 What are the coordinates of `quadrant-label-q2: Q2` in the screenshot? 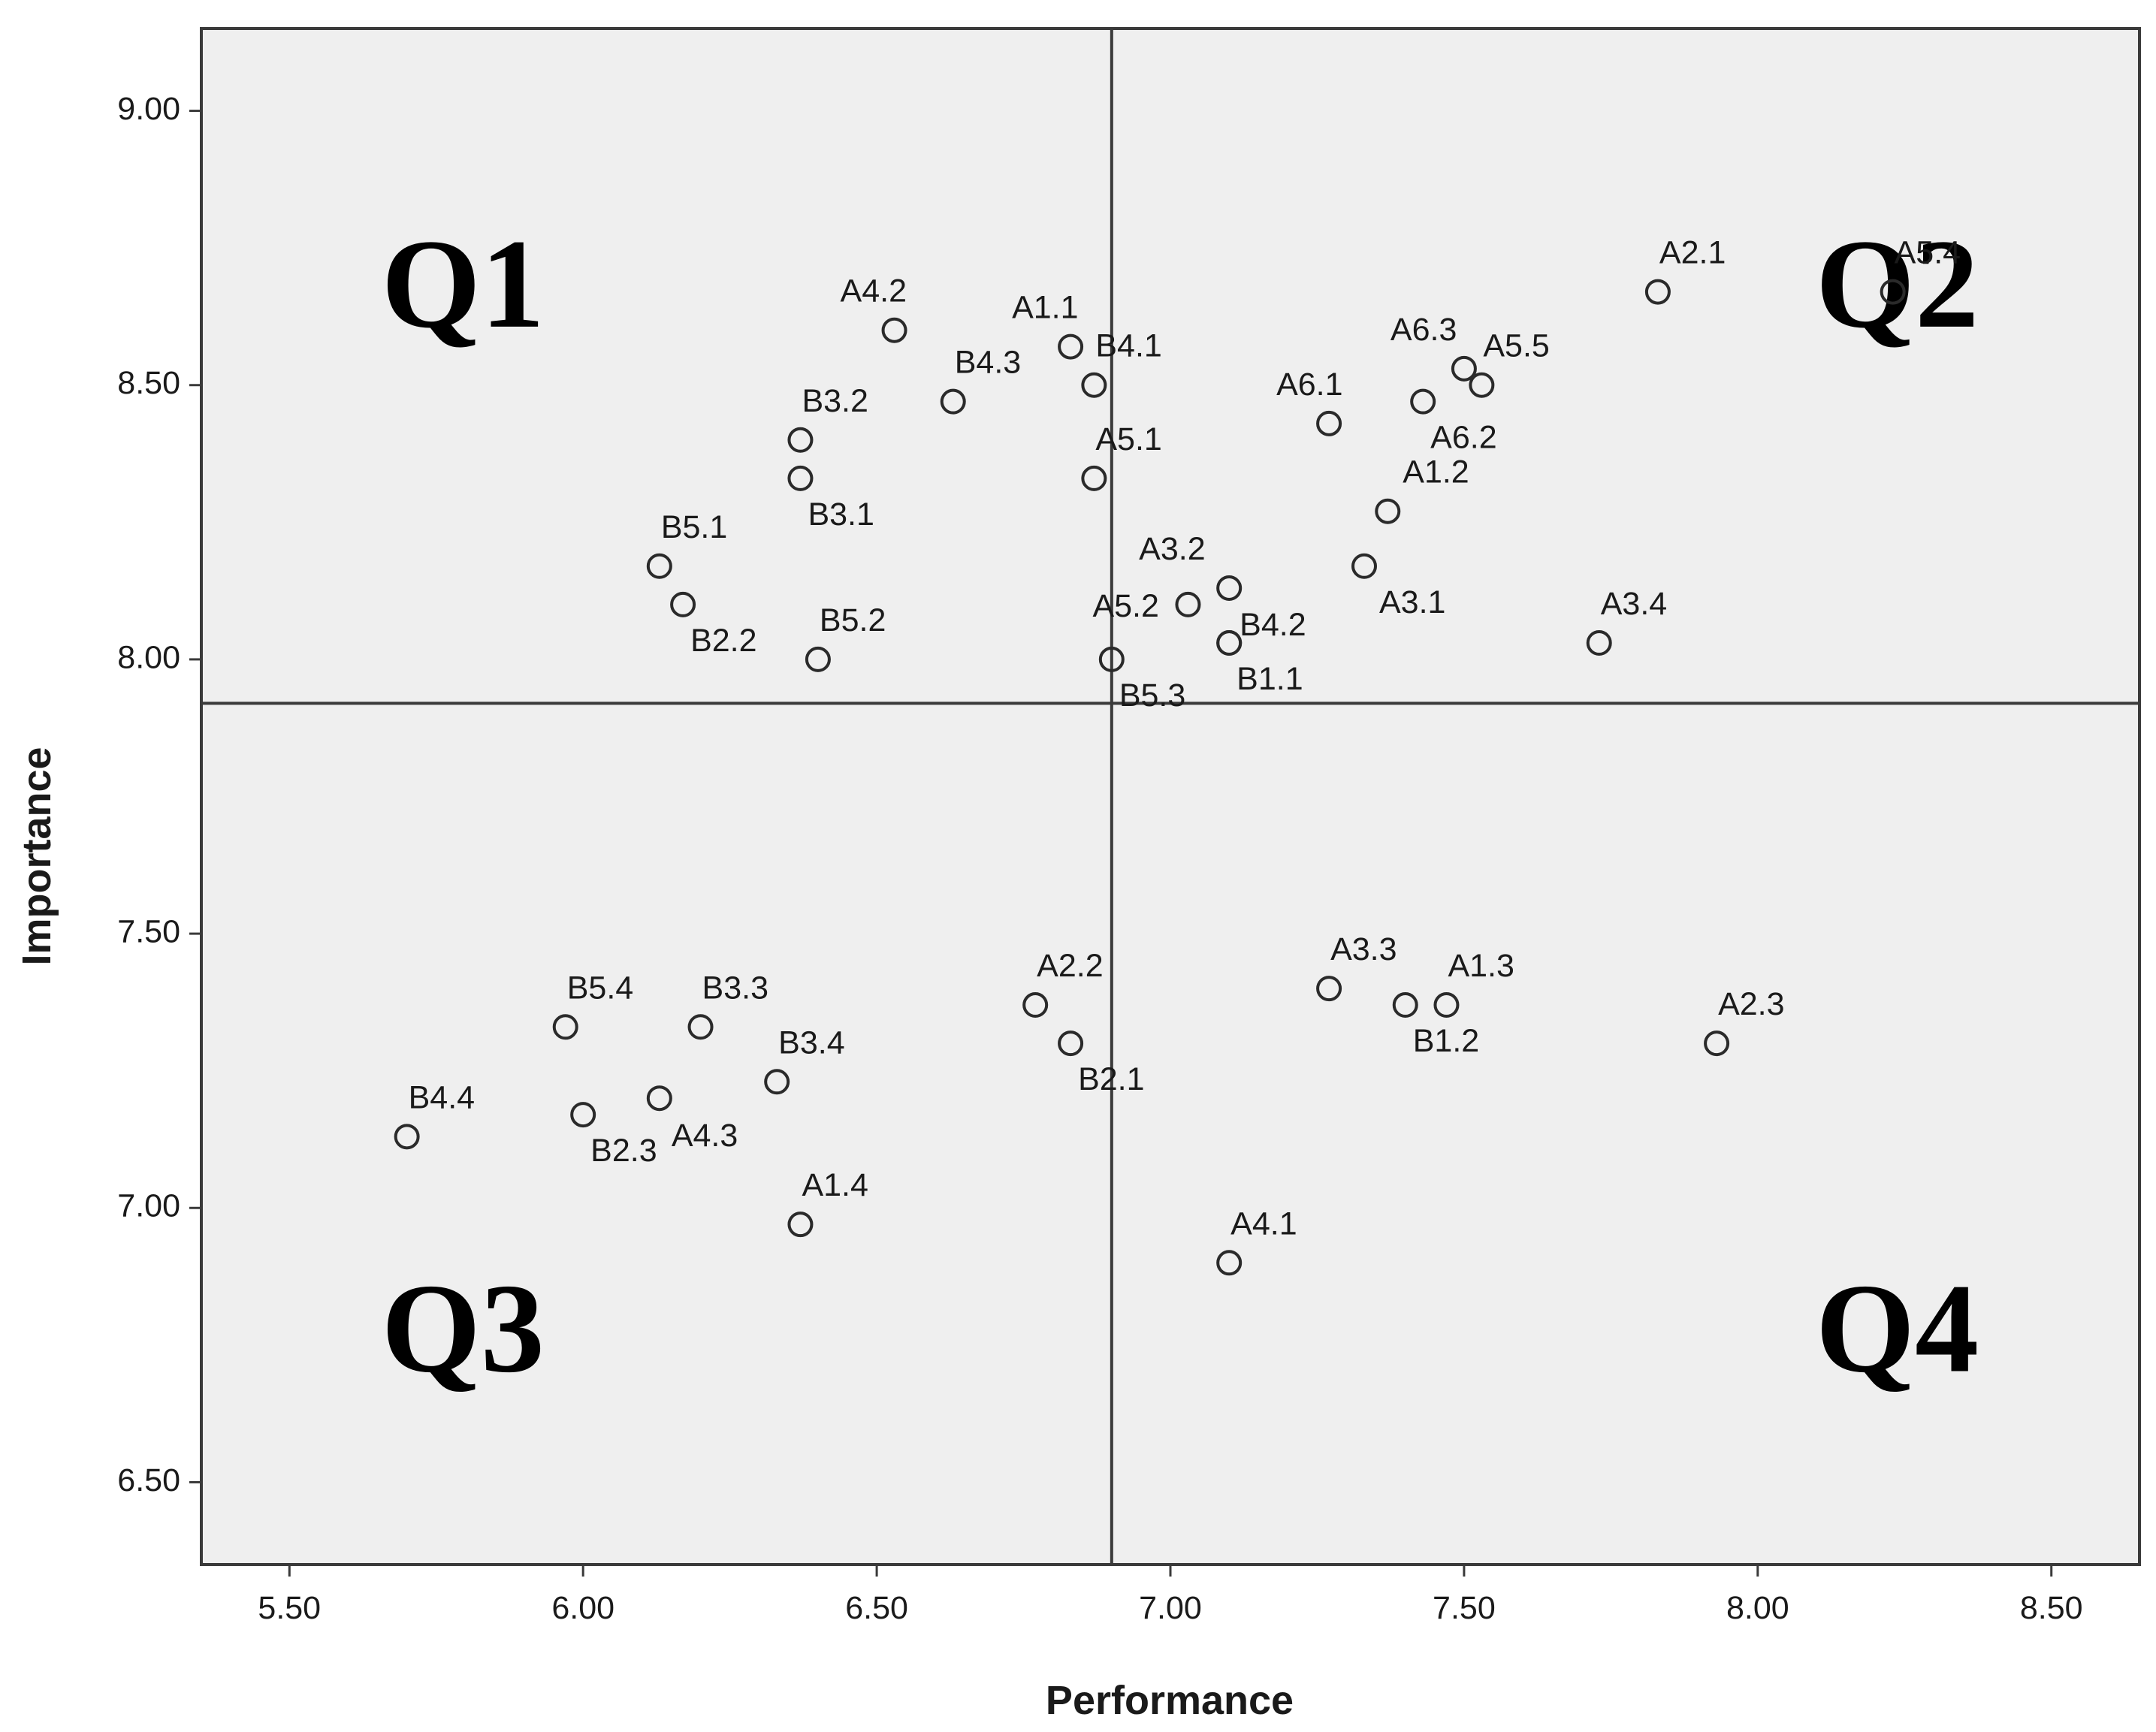 It's located at (1898, 284).